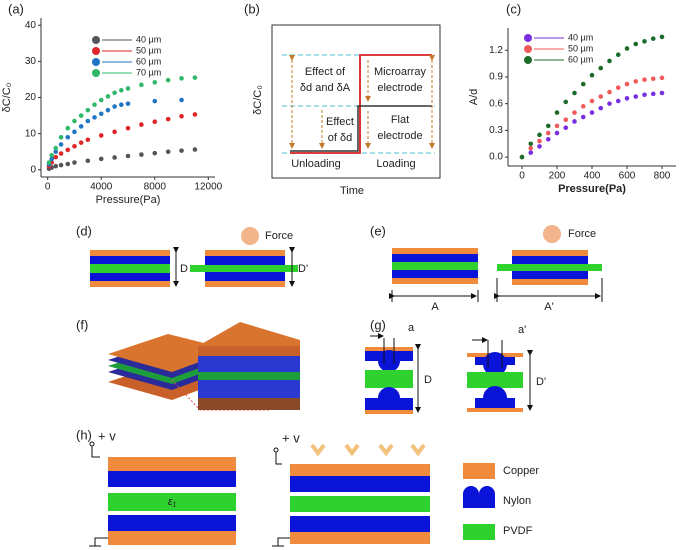 Image resolution: width=685 pixels, height=550 pixels. What do you see at coordinates (148, 61) in the screenshot?
I see `legend-label: 60 µm` at bounding box center [148, 61].